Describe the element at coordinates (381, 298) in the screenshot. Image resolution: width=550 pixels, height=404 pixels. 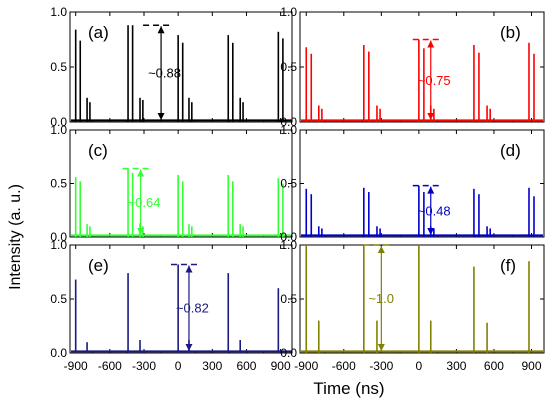
I see `annotation-label: ~1.0` at that location.